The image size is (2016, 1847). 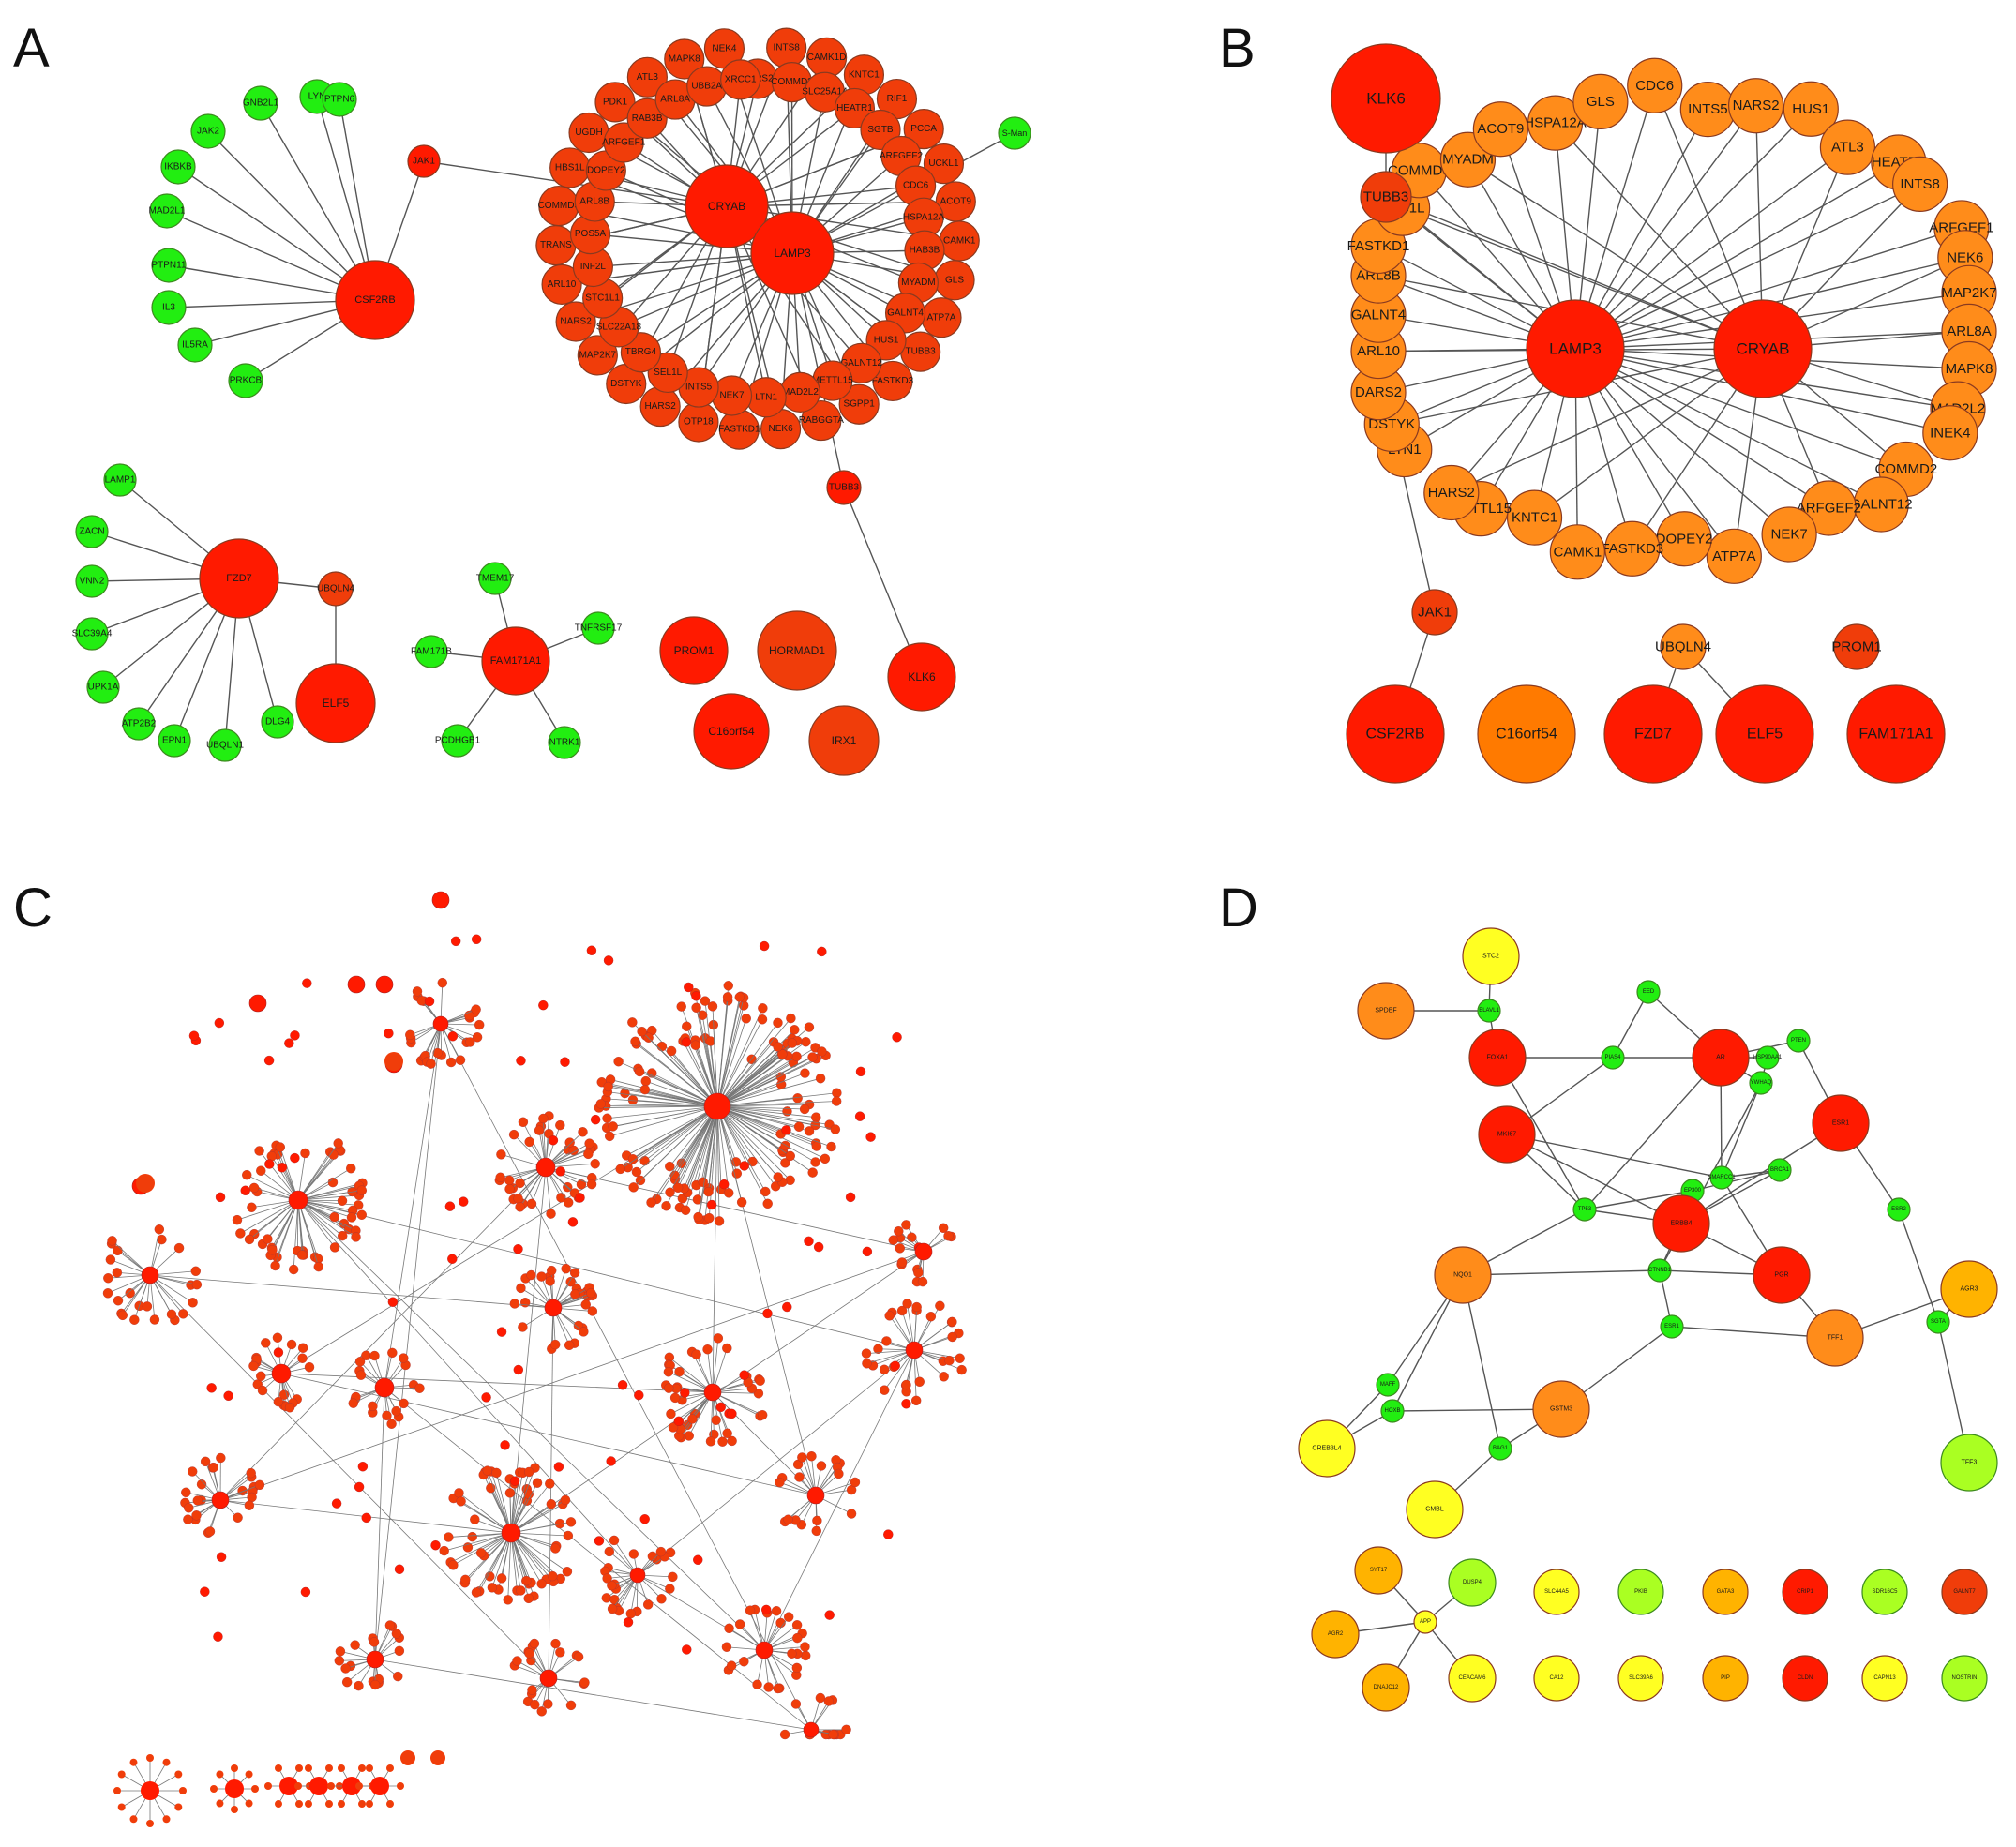 What do you see at coordinates (1829, 508) in the screenshot?
I see `node-label: ARFGEF2` at bounding box center [1829, 508].